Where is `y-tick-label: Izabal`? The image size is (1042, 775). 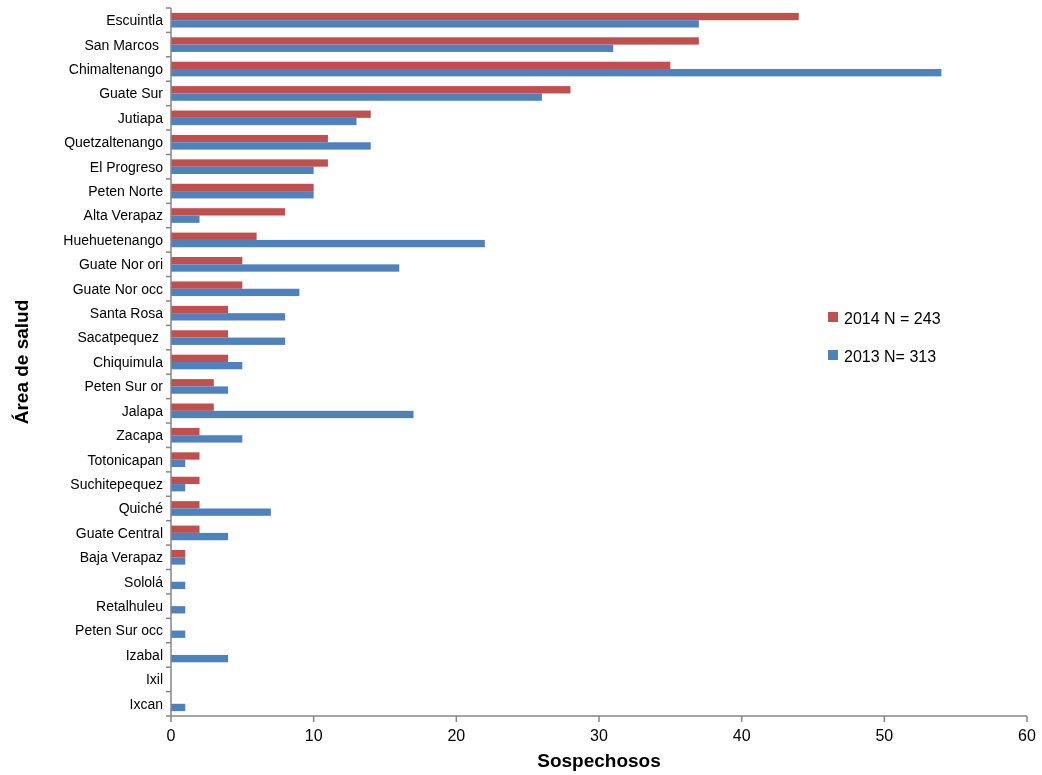 y-tick-label: Izabal is located at coordinates (144, 654).